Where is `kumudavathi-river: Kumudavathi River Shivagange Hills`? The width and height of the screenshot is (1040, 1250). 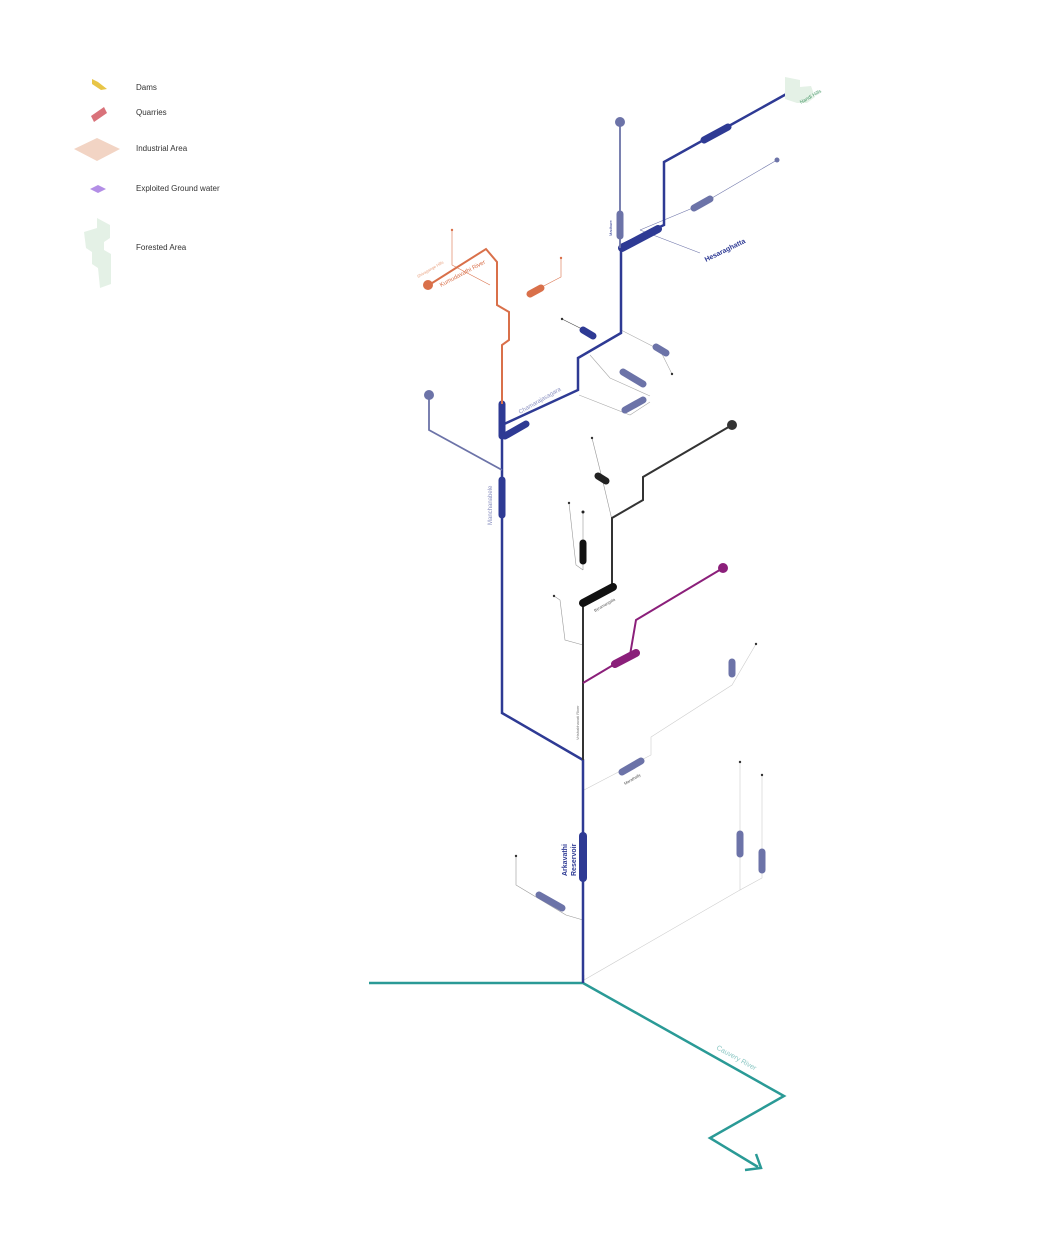
kumudavathi-river: Kumudavathi River Shivagange Hills is located at coordinates (480, 325).